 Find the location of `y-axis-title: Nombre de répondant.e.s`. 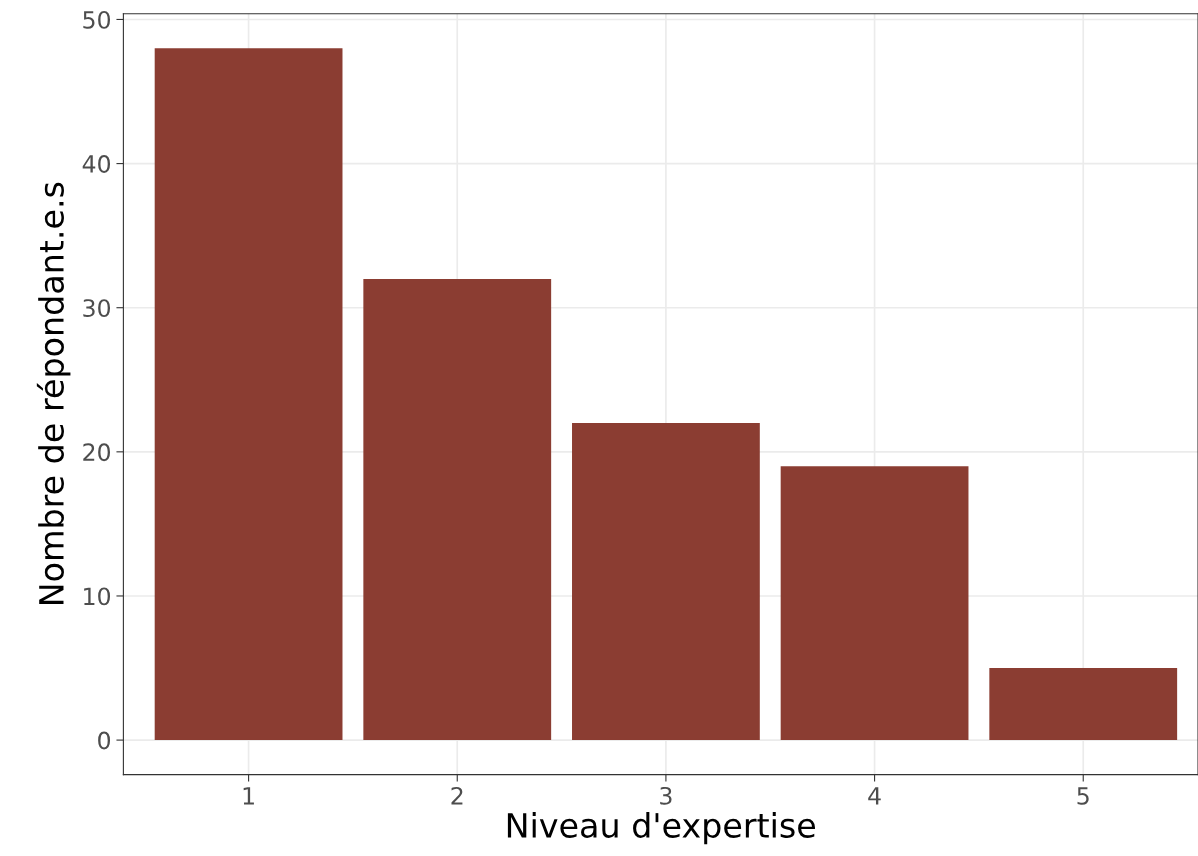

y-axis-title: Nombre de répondant.e.s is located at coordinates (53, 393).